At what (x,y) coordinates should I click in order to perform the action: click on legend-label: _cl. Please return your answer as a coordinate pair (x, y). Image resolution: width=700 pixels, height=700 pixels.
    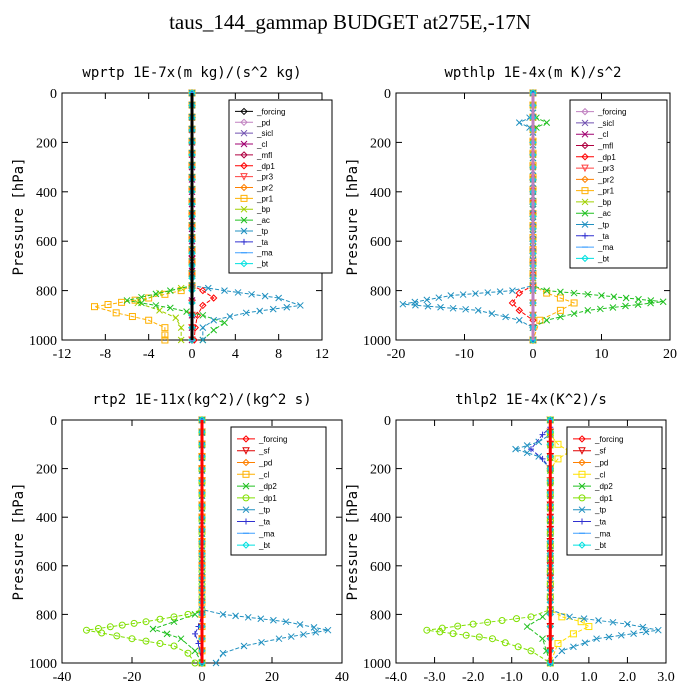
    Looking at the image, I should click on (261, 144).